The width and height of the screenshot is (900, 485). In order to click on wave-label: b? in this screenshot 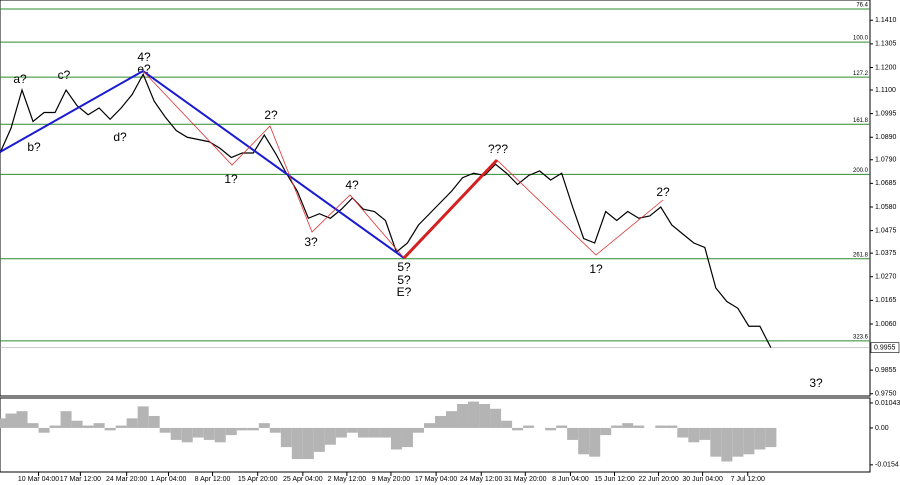, I will do `click(34, 147)`.